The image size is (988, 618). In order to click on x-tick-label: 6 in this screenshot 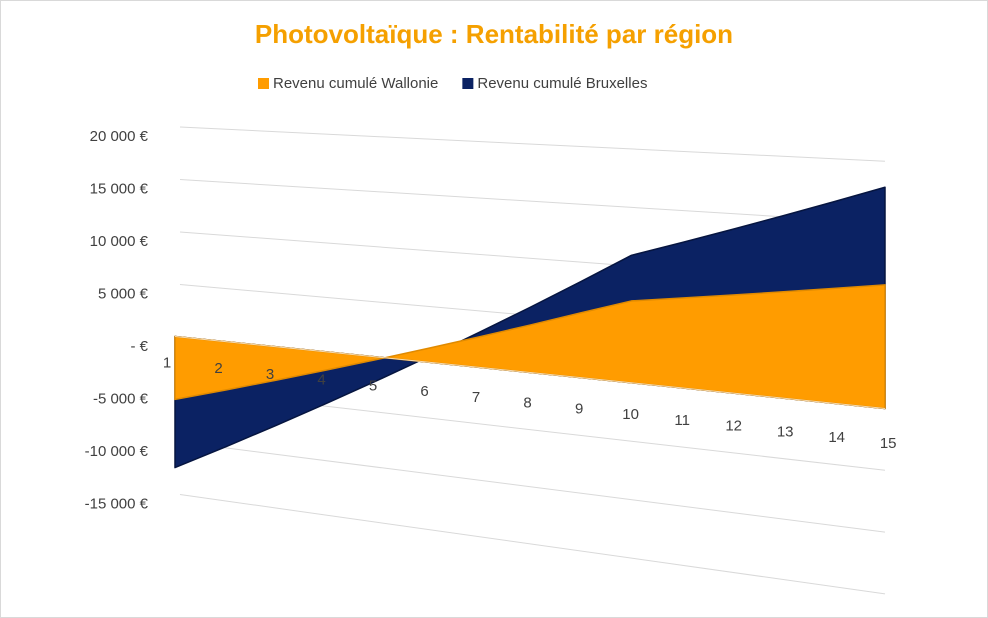, I will do `click(424, 391)`.